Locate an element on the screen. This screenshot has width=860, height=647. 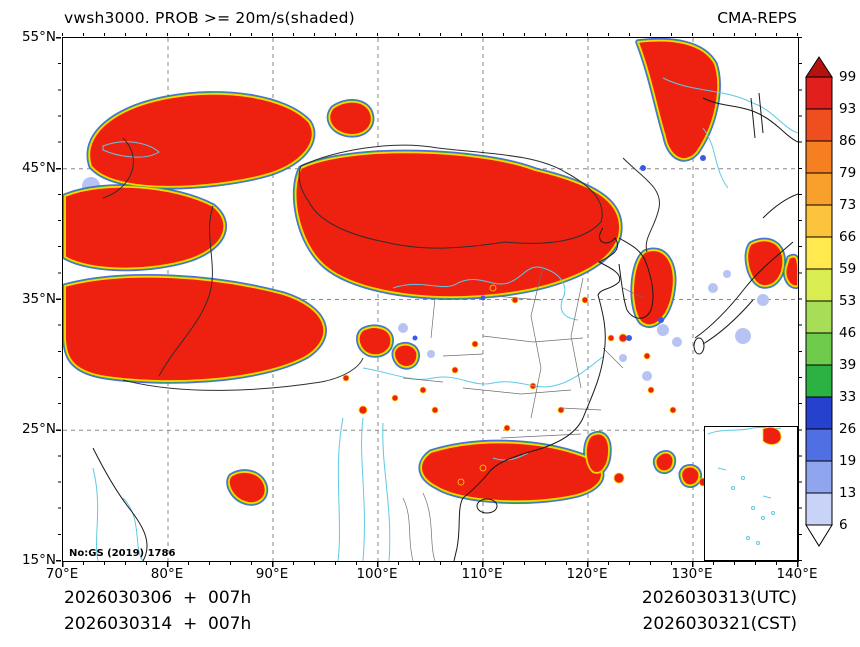
colorbar-tick: 93 is located at coordinates (848, 109).